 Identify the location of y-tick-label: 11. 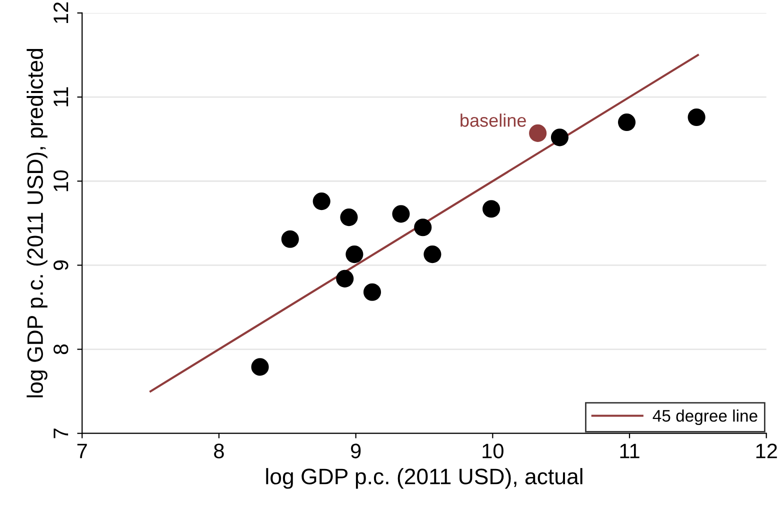
(61, 96).